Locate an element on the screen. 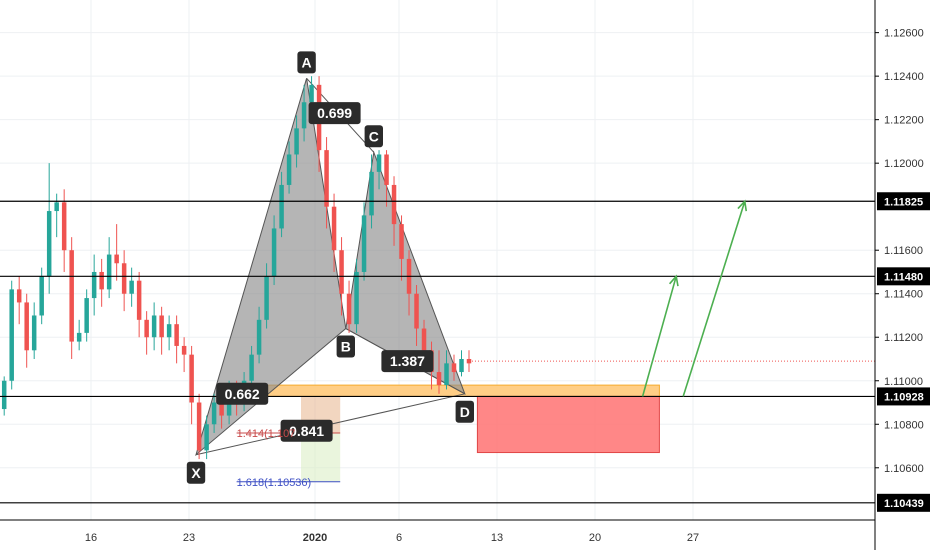 The width and height of the screenshot is (932, 555). point-label-c: C is located at coordinates (373, 136).